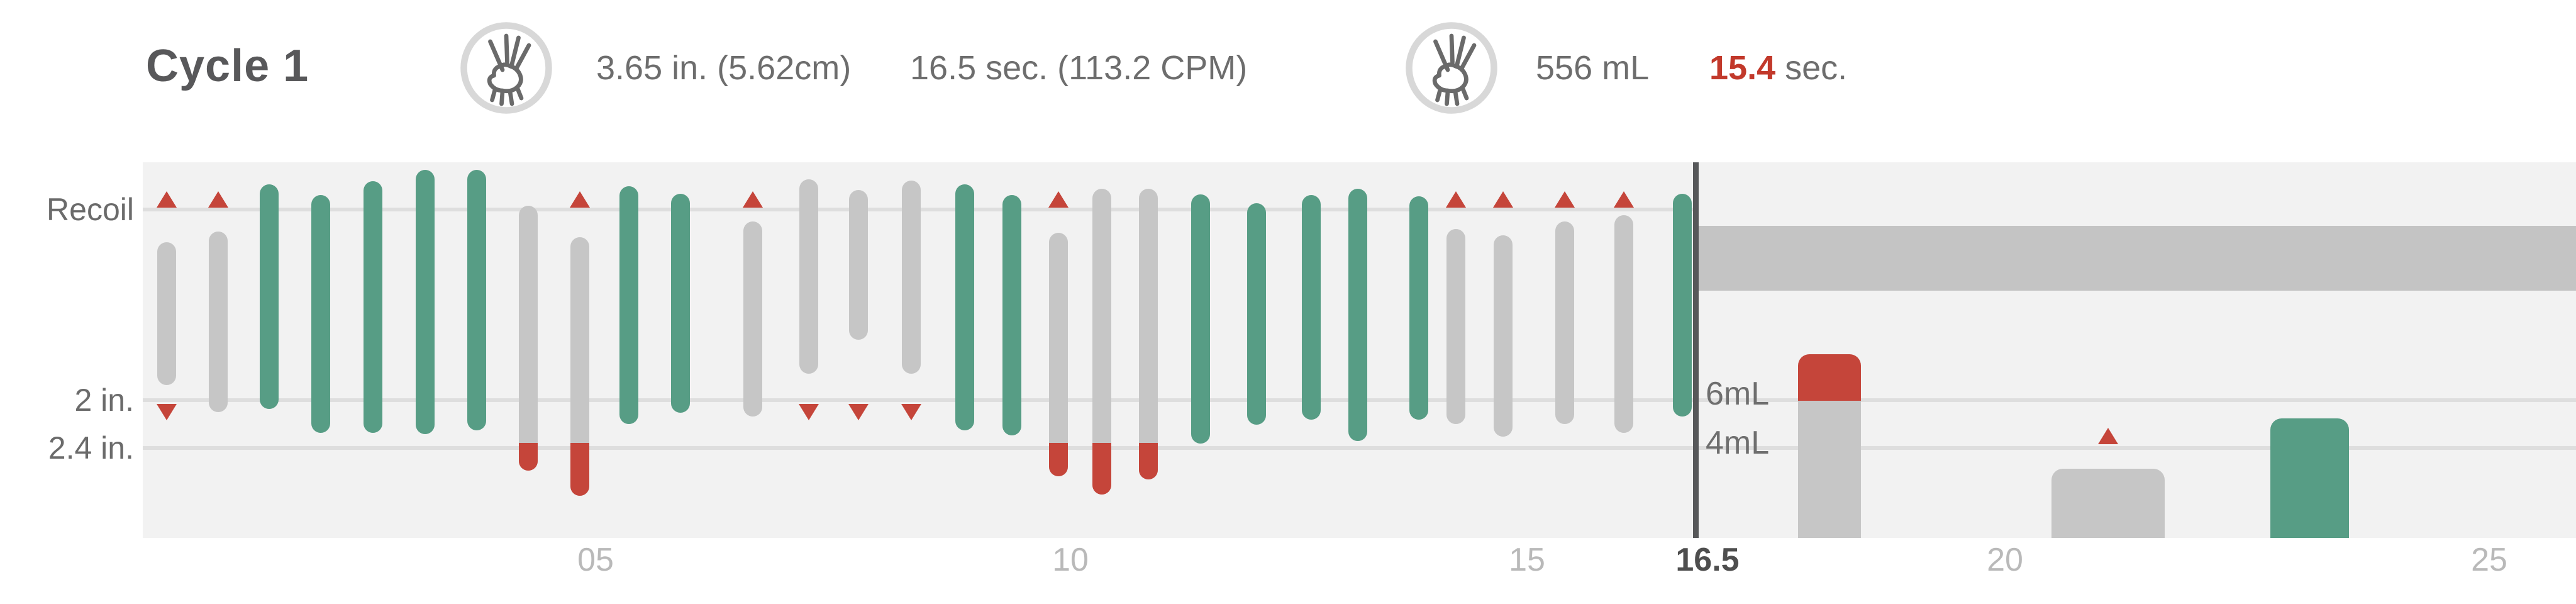  What do you see at coordinates (104, 400) in the screenshot?
I see `y-axis-label: 2 in.` at bounding box center [104, 400].